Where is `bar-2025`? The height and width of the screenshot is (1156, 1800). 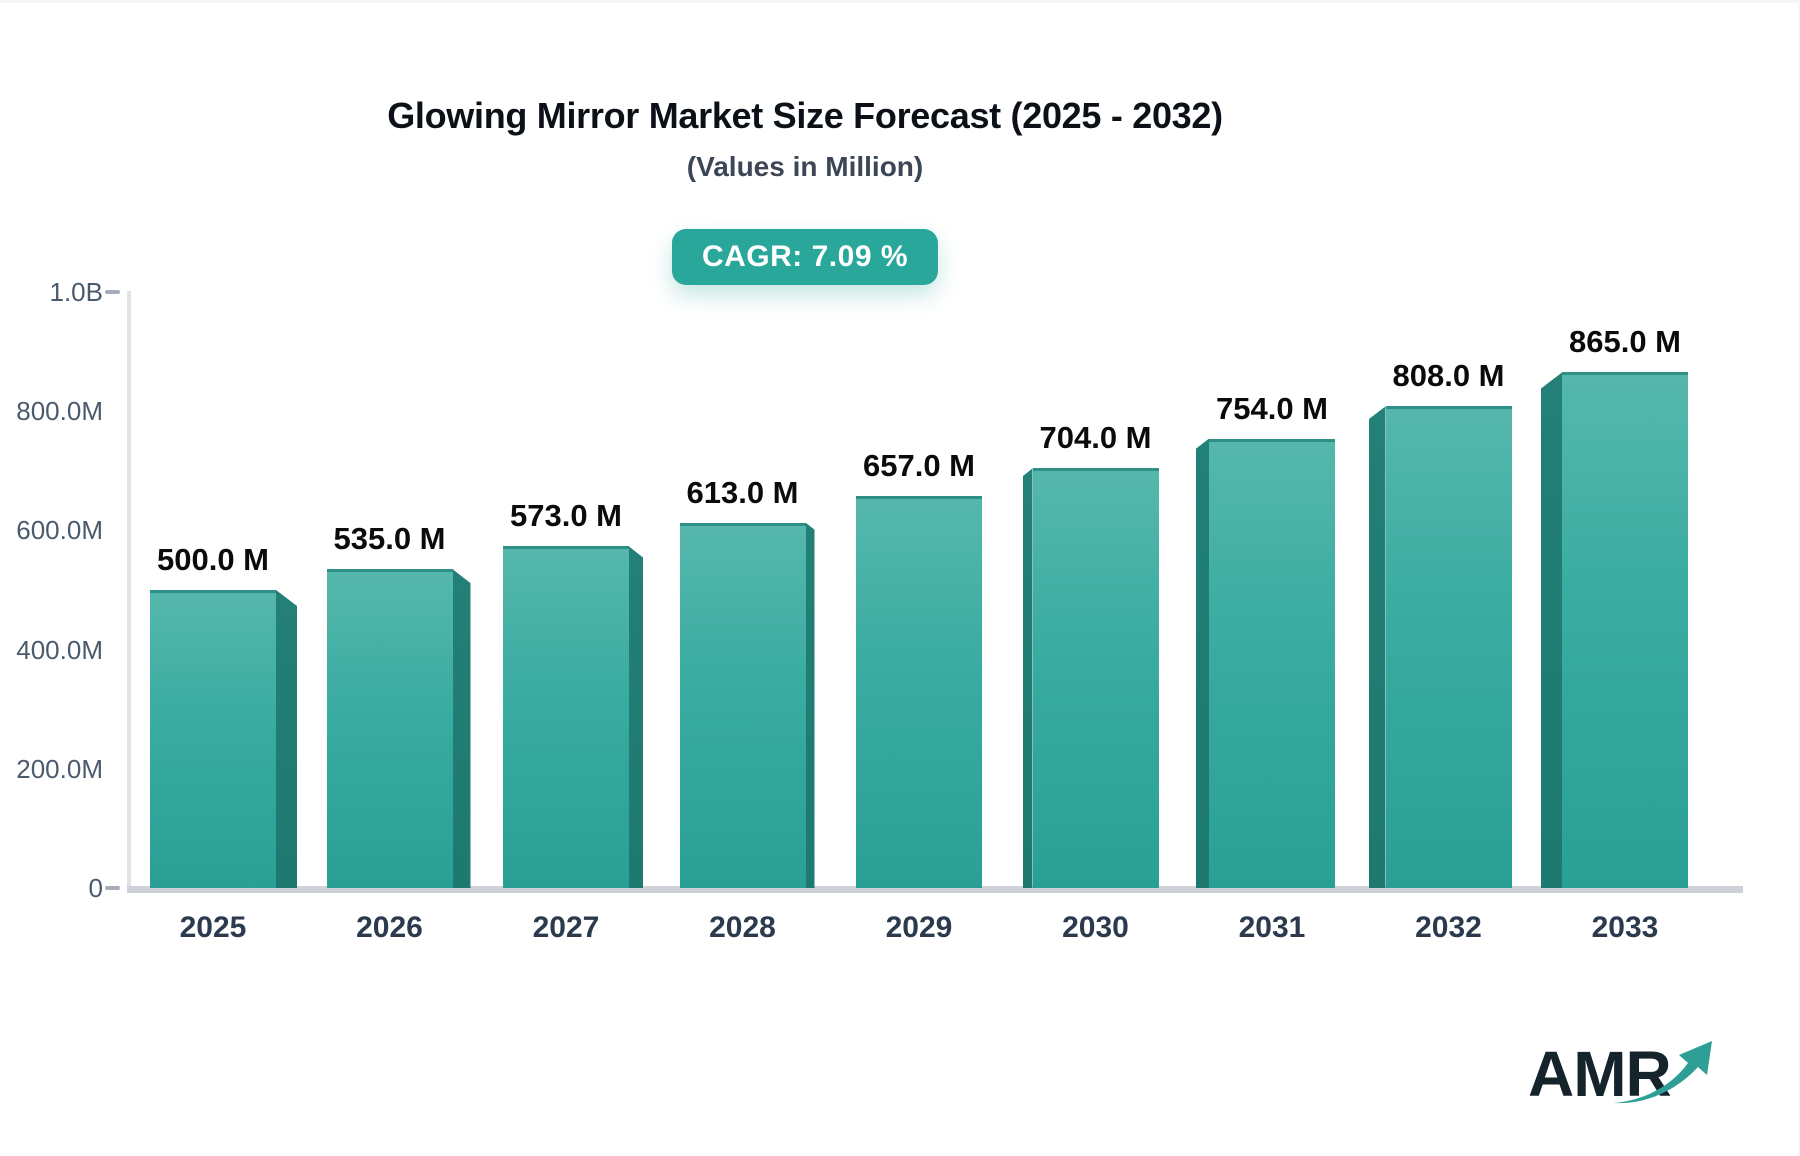 bar-2025 is located at coordinates (213, 739).